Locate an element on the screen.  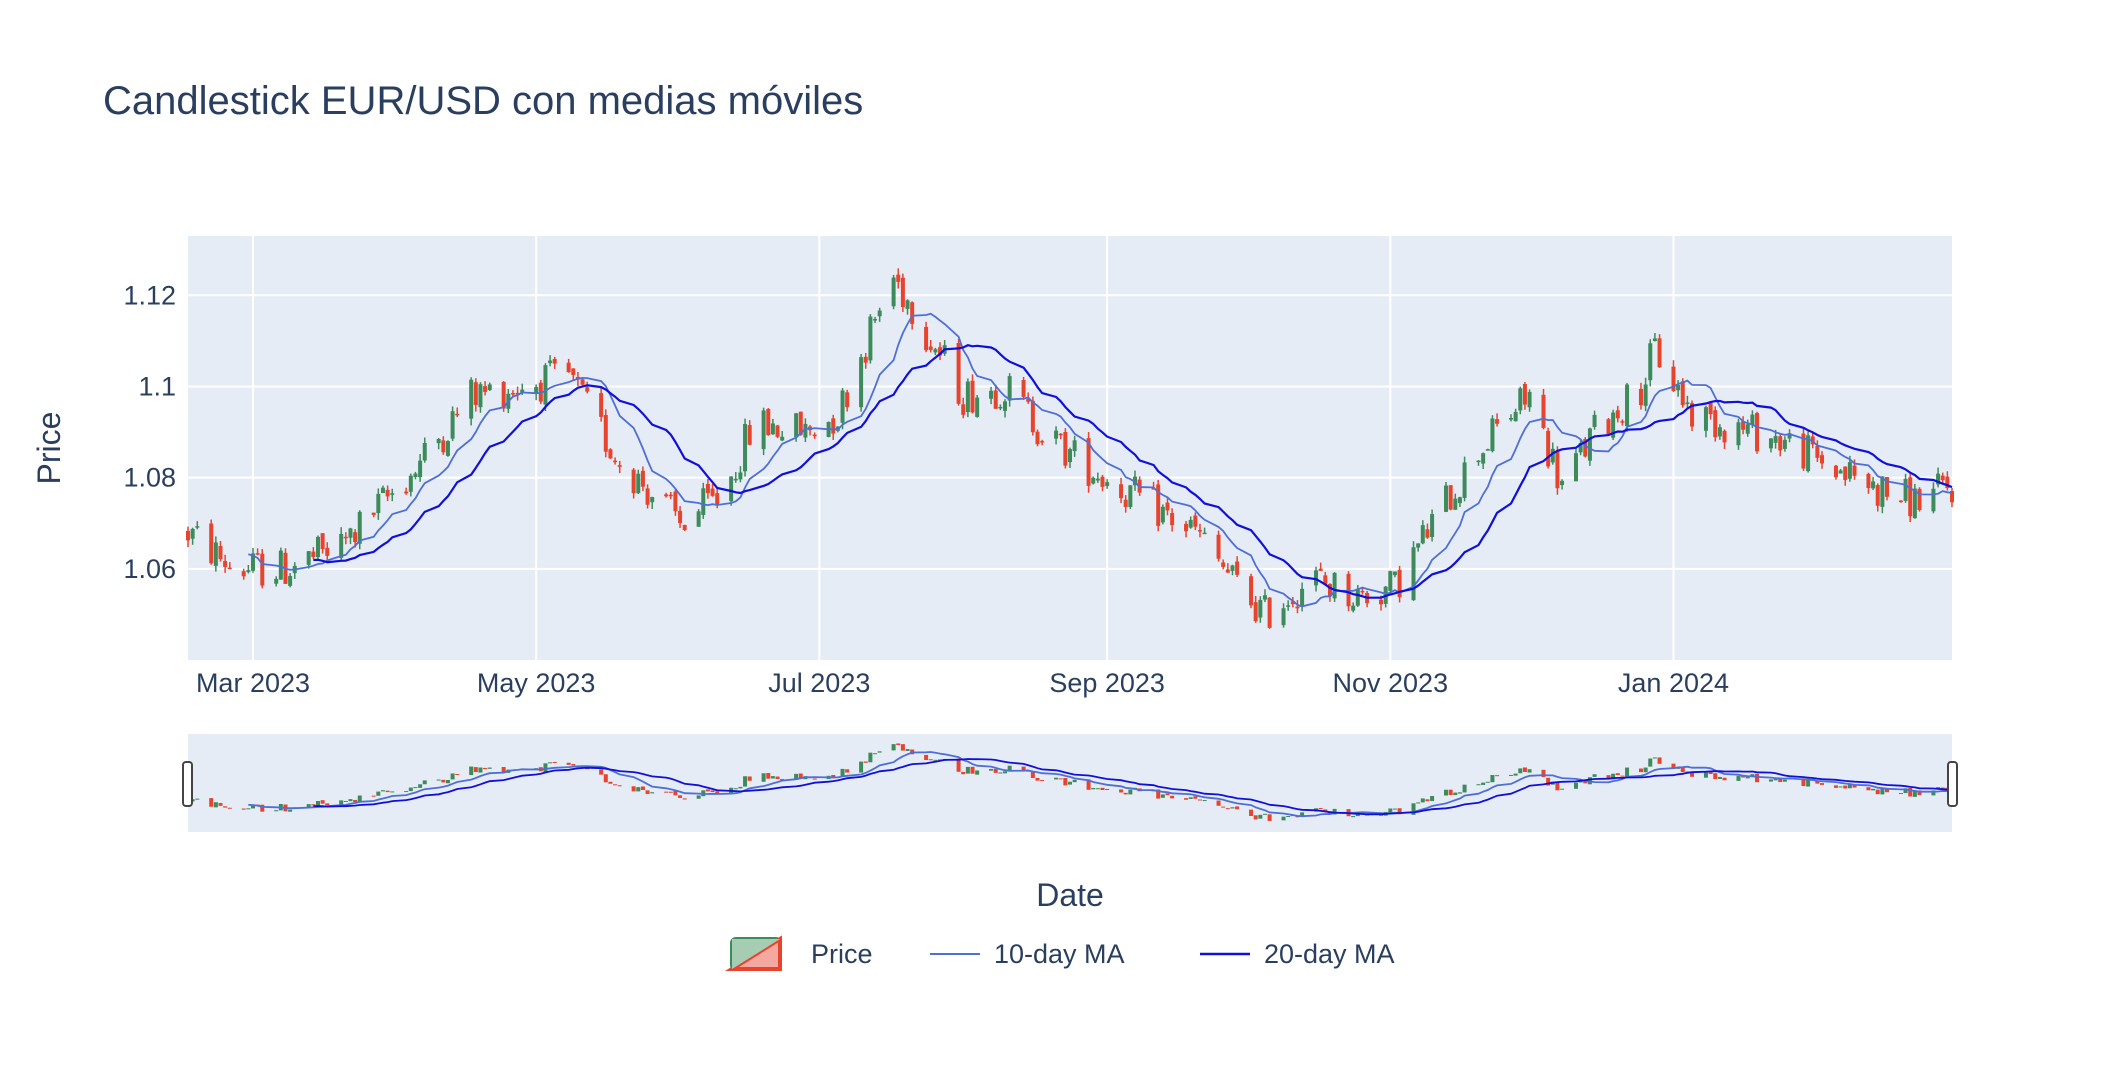
legend-item-10-day-ma: 10-day MA is located at coordinates (1027, 954).